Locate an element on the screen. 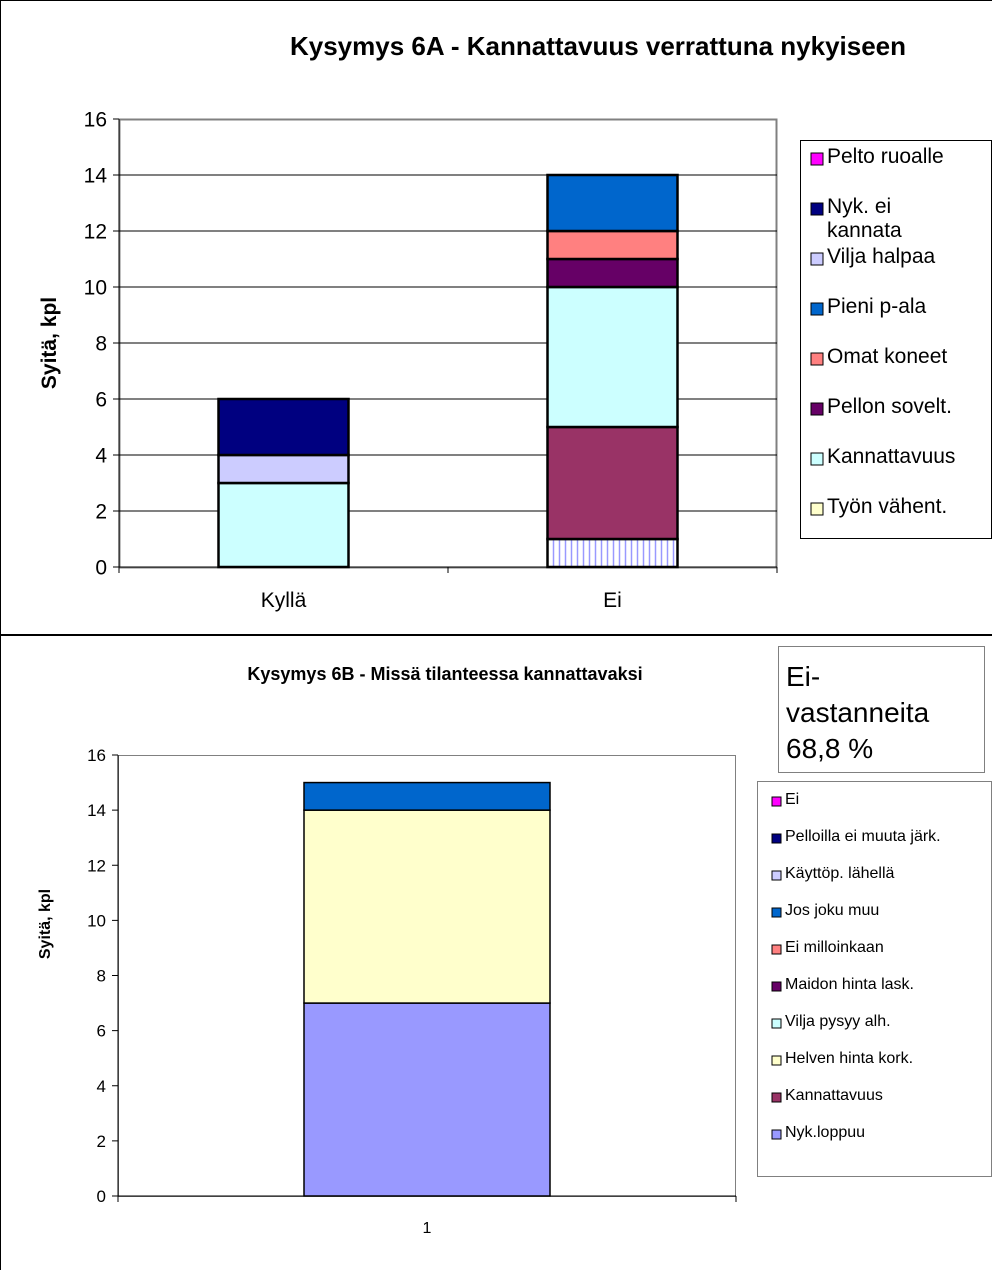  chart2-y-tick-label: 2 is located at coordinates (101, 1141).